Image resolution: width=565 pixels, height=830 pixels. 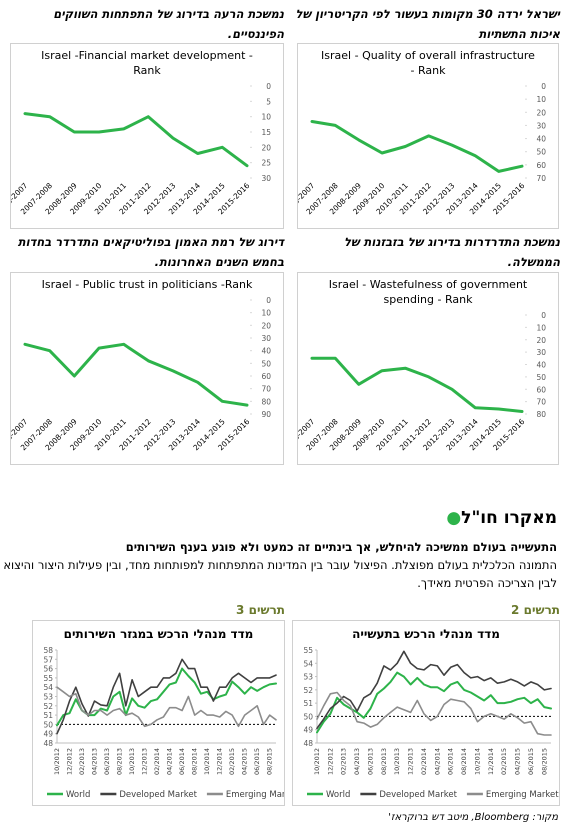 What do you see at coordinates (504, 761) in the screenshot?
I see `x-tick-label: 02/2015` at bounding box center [504, 761].